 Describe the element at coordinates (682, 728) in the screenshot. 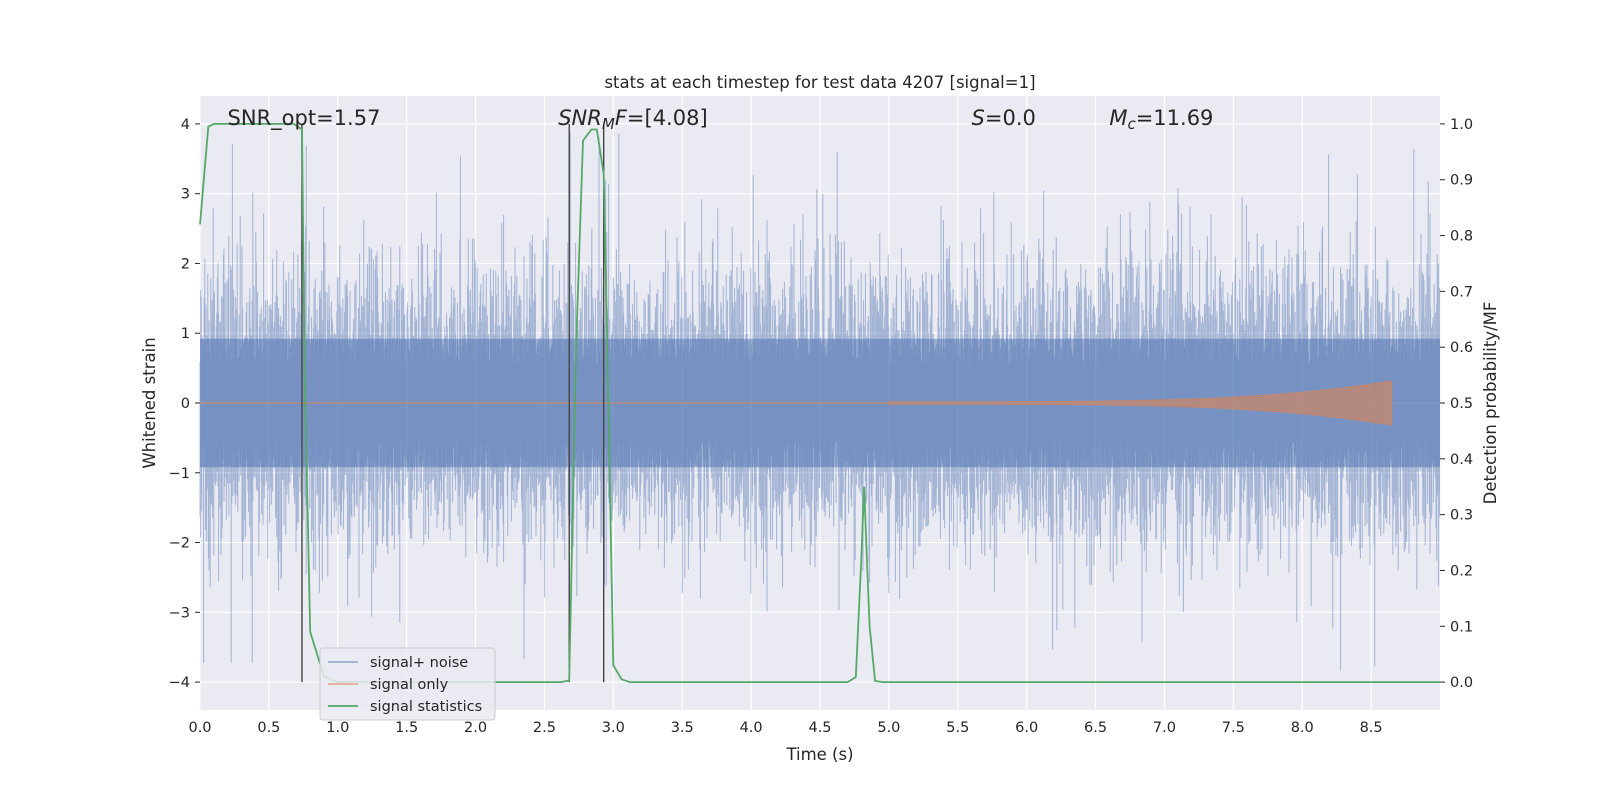

I see `x-tick-label: 3.5` at that location.